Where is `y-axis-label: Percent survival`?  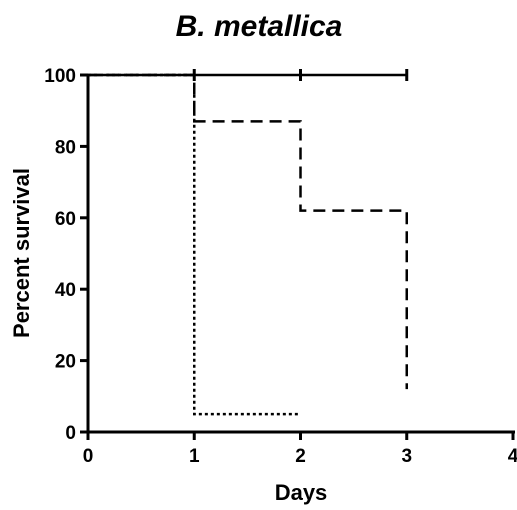
y-axis-label: Percent survival is located at coordinates (21, 253).